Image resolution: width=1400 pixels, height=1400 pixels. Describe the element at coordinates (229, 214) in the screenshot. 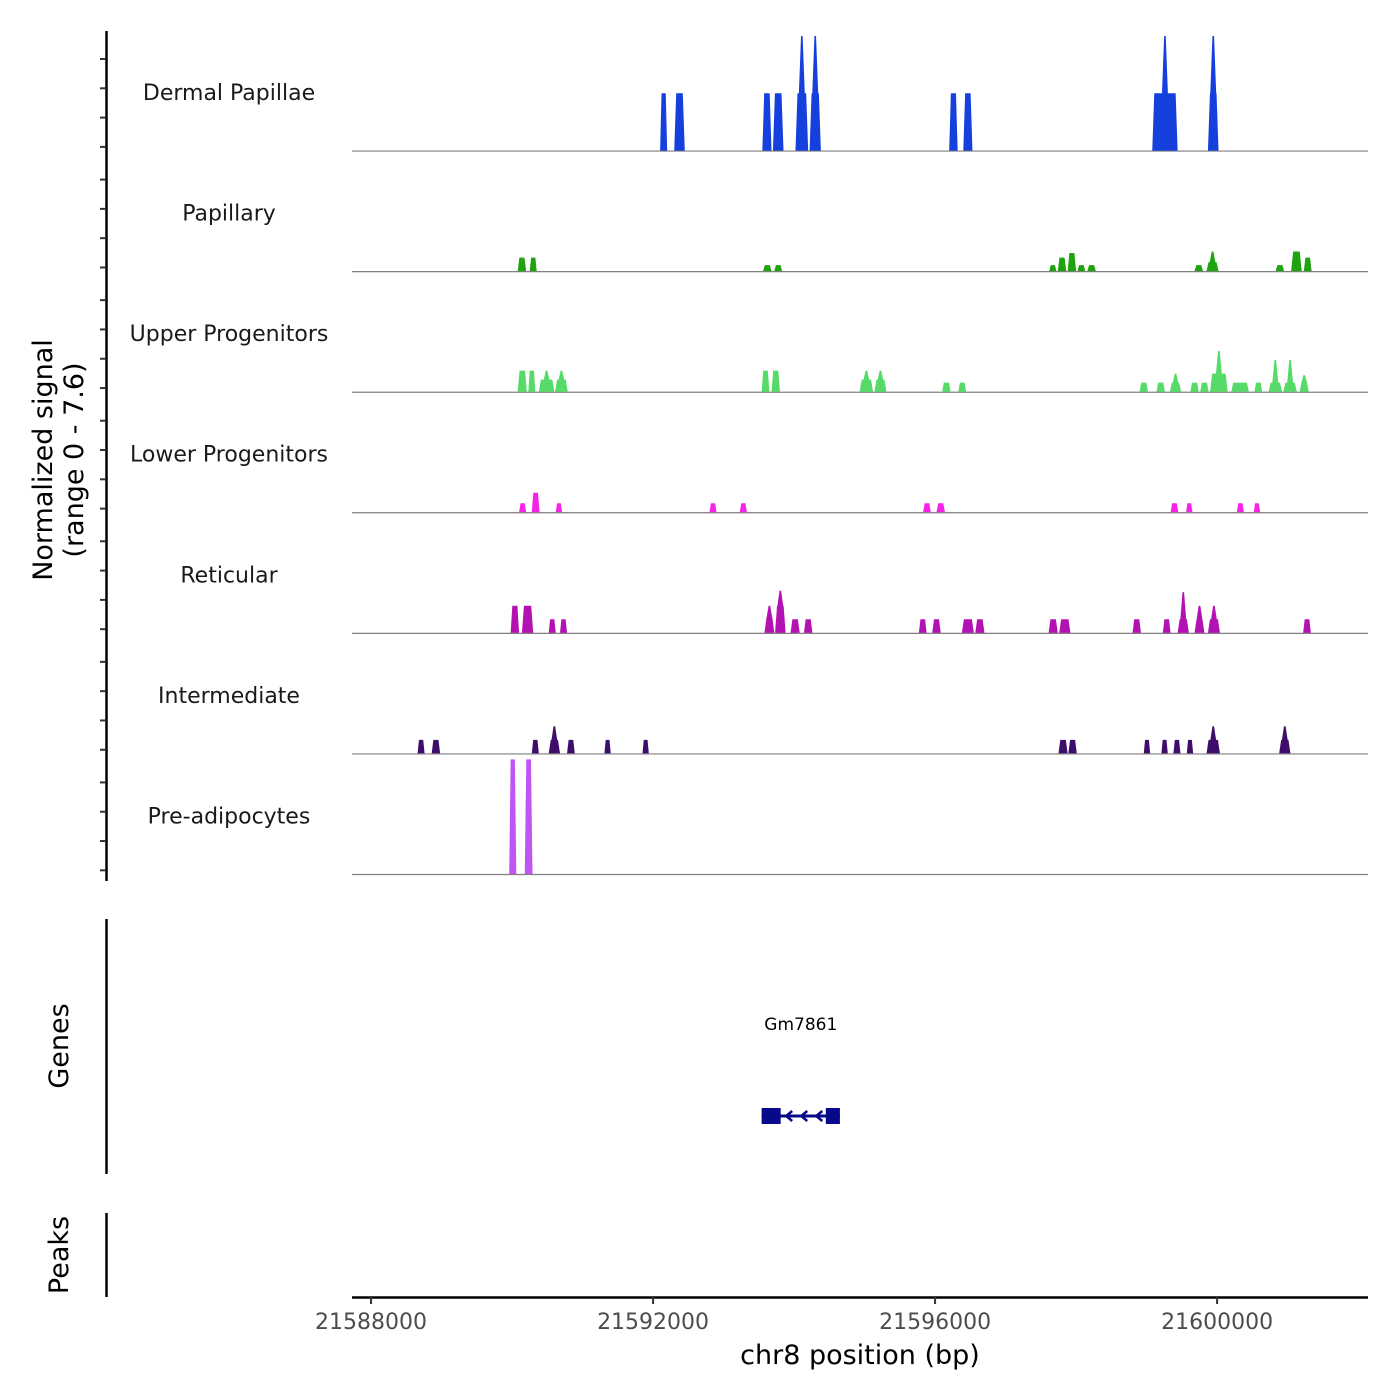

I see `track-label: Papillary` at that location.